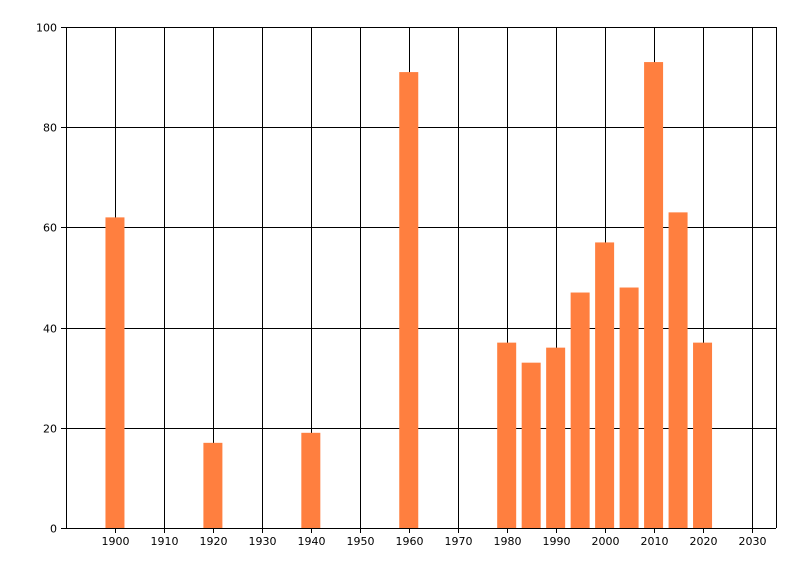 This screenshot has height=580, width=800. What do you see at coordinates (703, 435) in the screenshot?
I see `bar-2020` at bounding box center [703, 435].